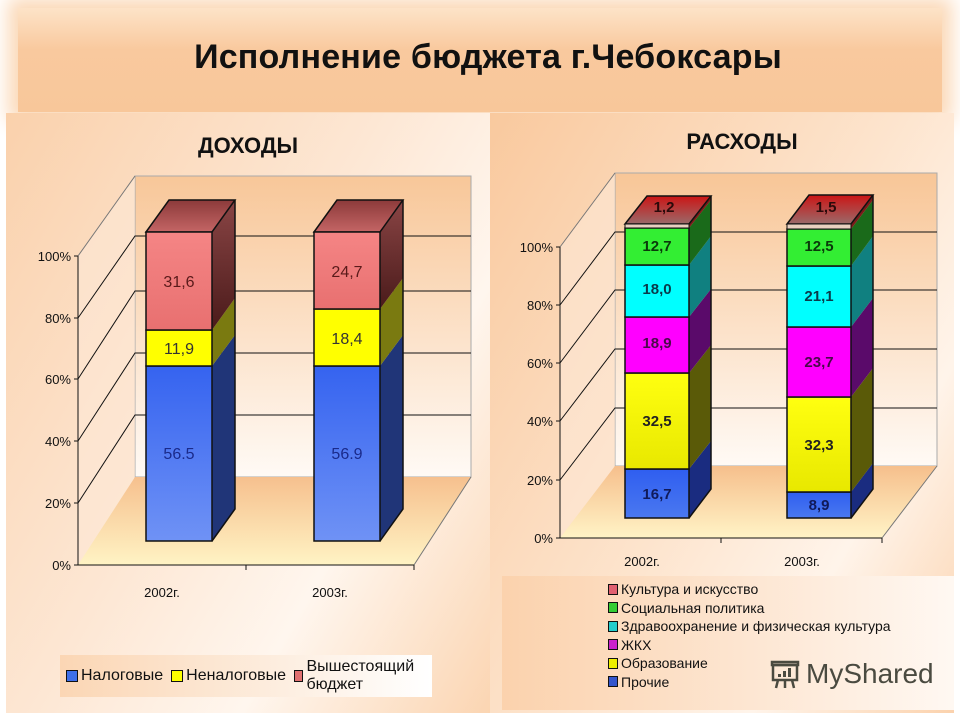 The image size is (960, 720). I want to click on value-label: 8,9, so click(819, 505).